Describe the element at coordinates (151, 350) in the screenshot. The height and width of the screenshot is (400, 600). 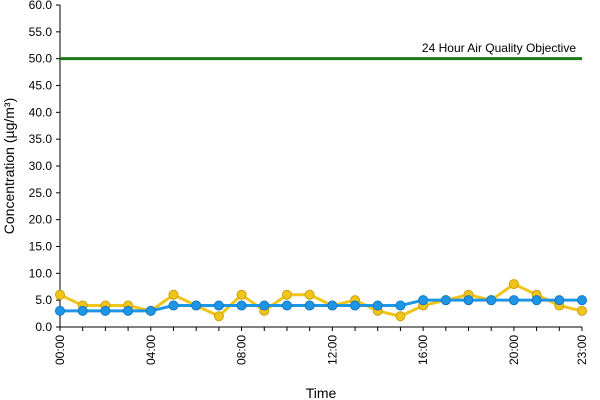
I see `x-tick-label: 04:00` at that location.